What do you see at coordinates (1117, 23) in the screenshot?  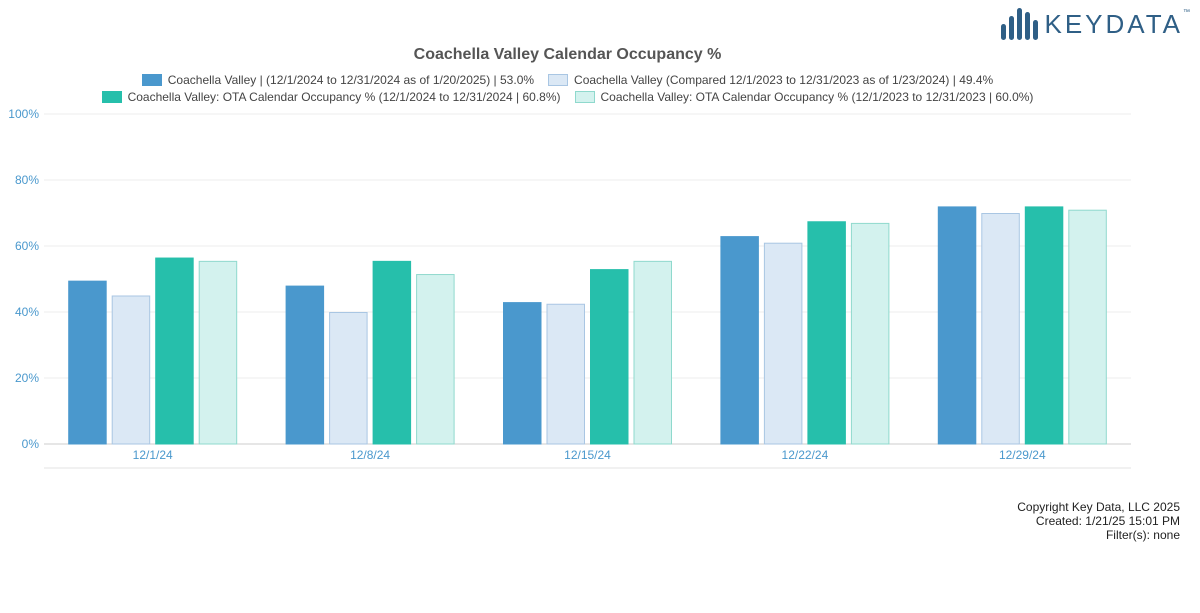 I see `logo-text: KEYDATA™` at bounding box center [1117, 23].